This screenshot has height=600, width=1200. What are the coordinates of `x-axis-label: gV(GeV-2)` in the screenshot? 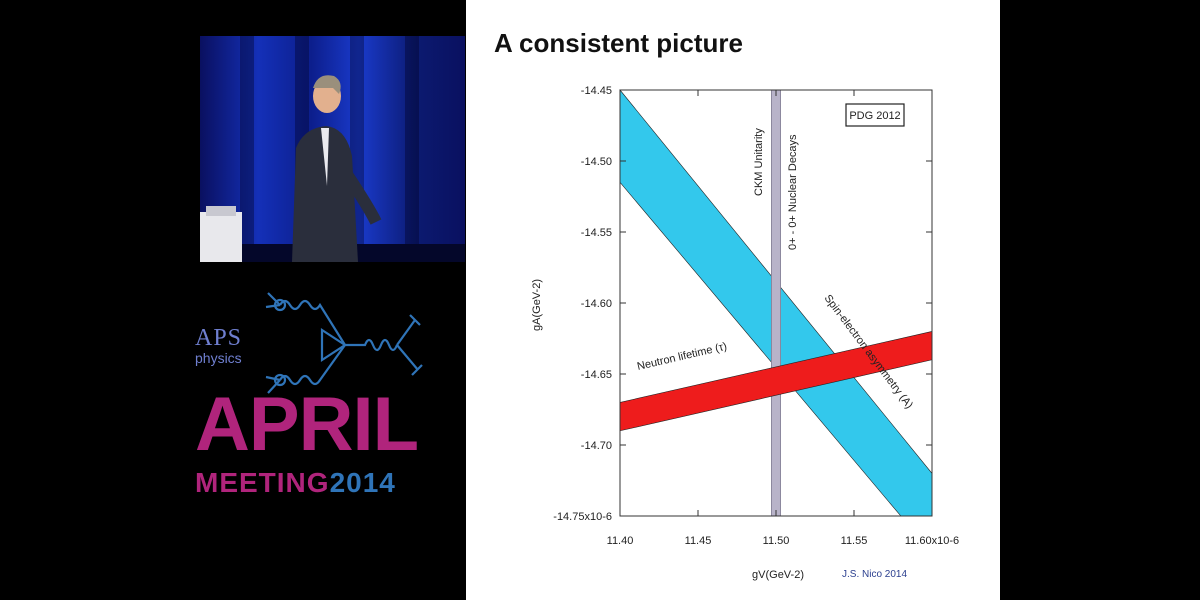 It's located at (778, 575).